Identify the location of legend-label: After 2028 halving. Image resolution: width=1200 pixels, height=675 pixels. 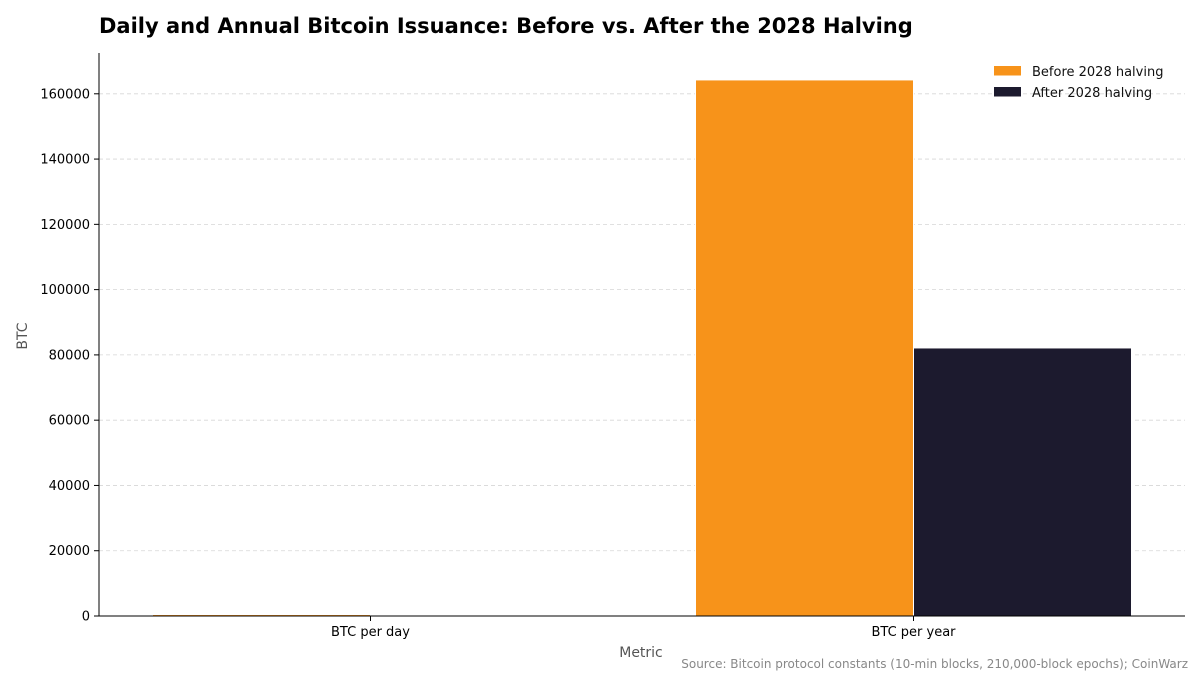
(1092, 93).